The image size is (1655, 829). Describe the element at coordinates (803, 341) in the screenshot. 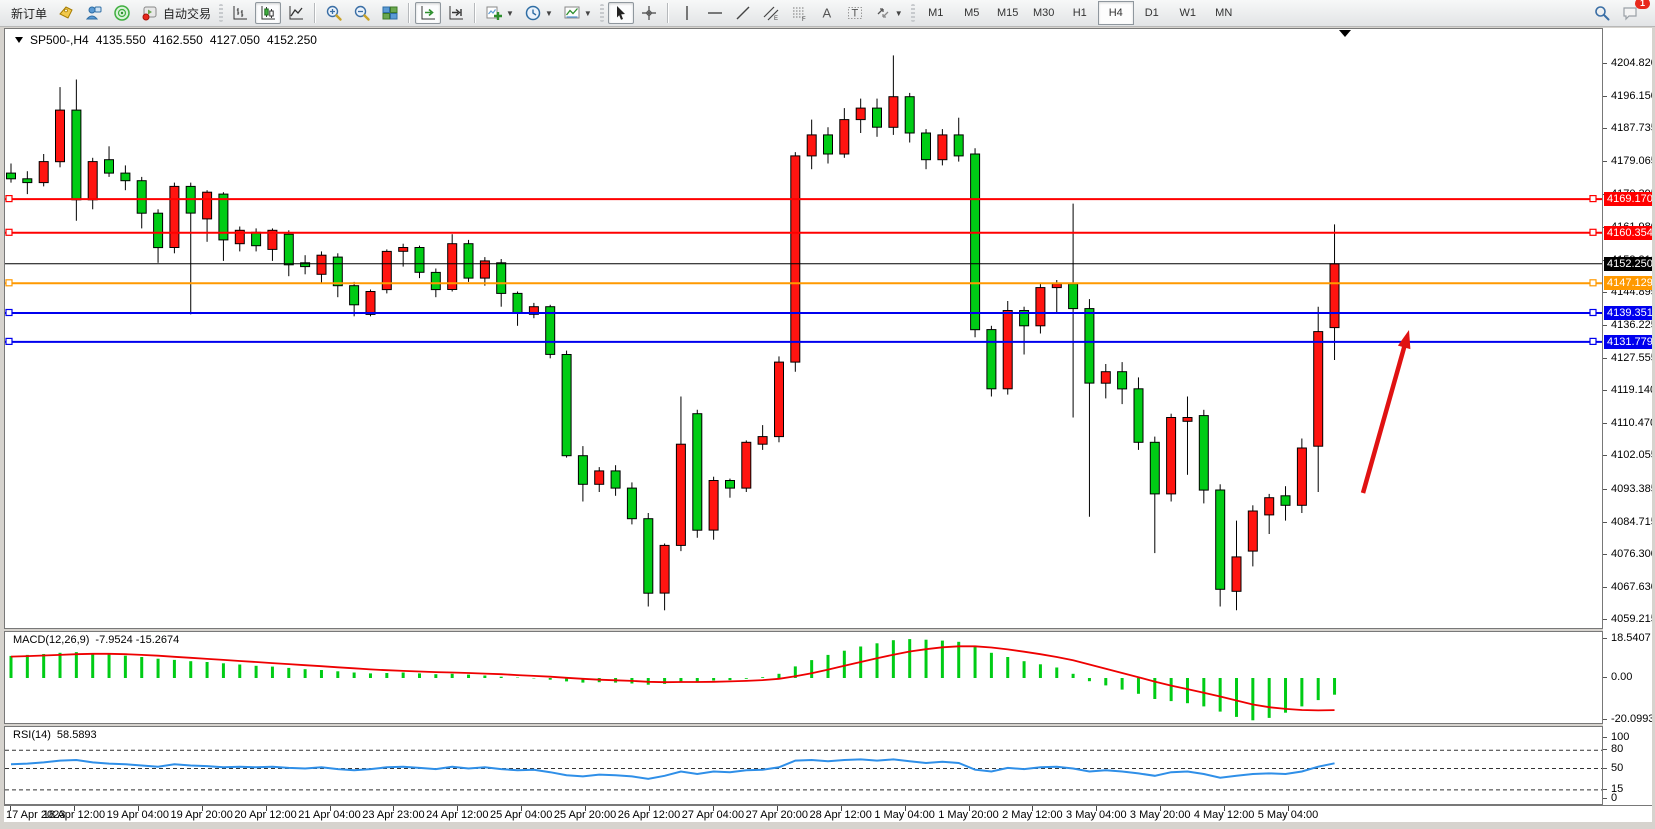

I see `hline-4131.779` at that location.